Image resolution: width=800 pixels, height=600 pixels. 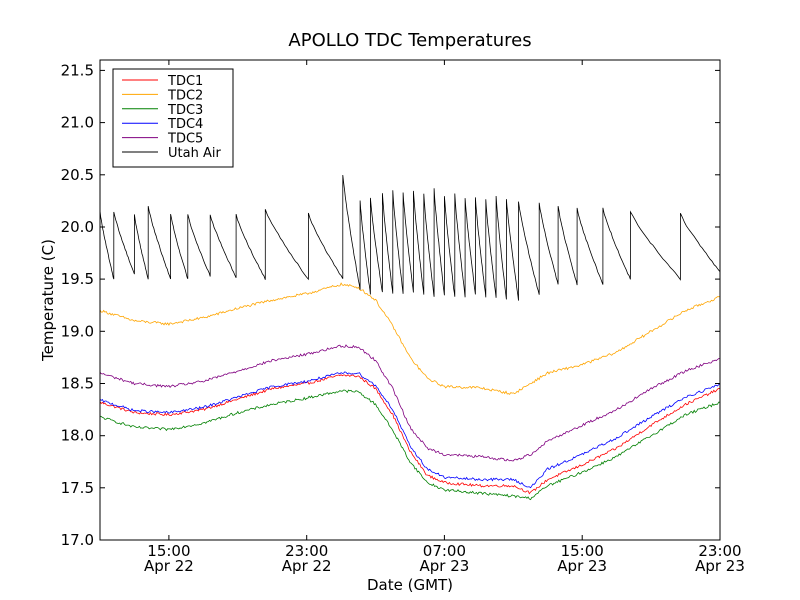 I want to click on y-axis-label: Temperature (C), so click(x=48, y=300).